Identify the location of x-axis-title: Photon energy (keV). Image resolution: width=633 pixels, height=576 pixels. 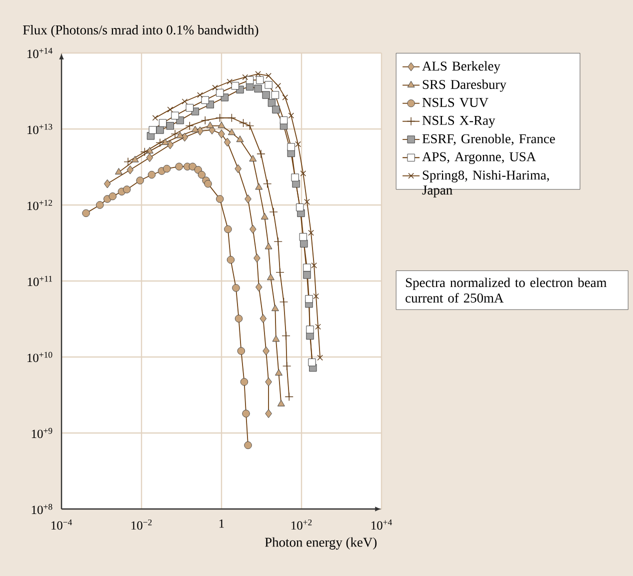
(320, 543).